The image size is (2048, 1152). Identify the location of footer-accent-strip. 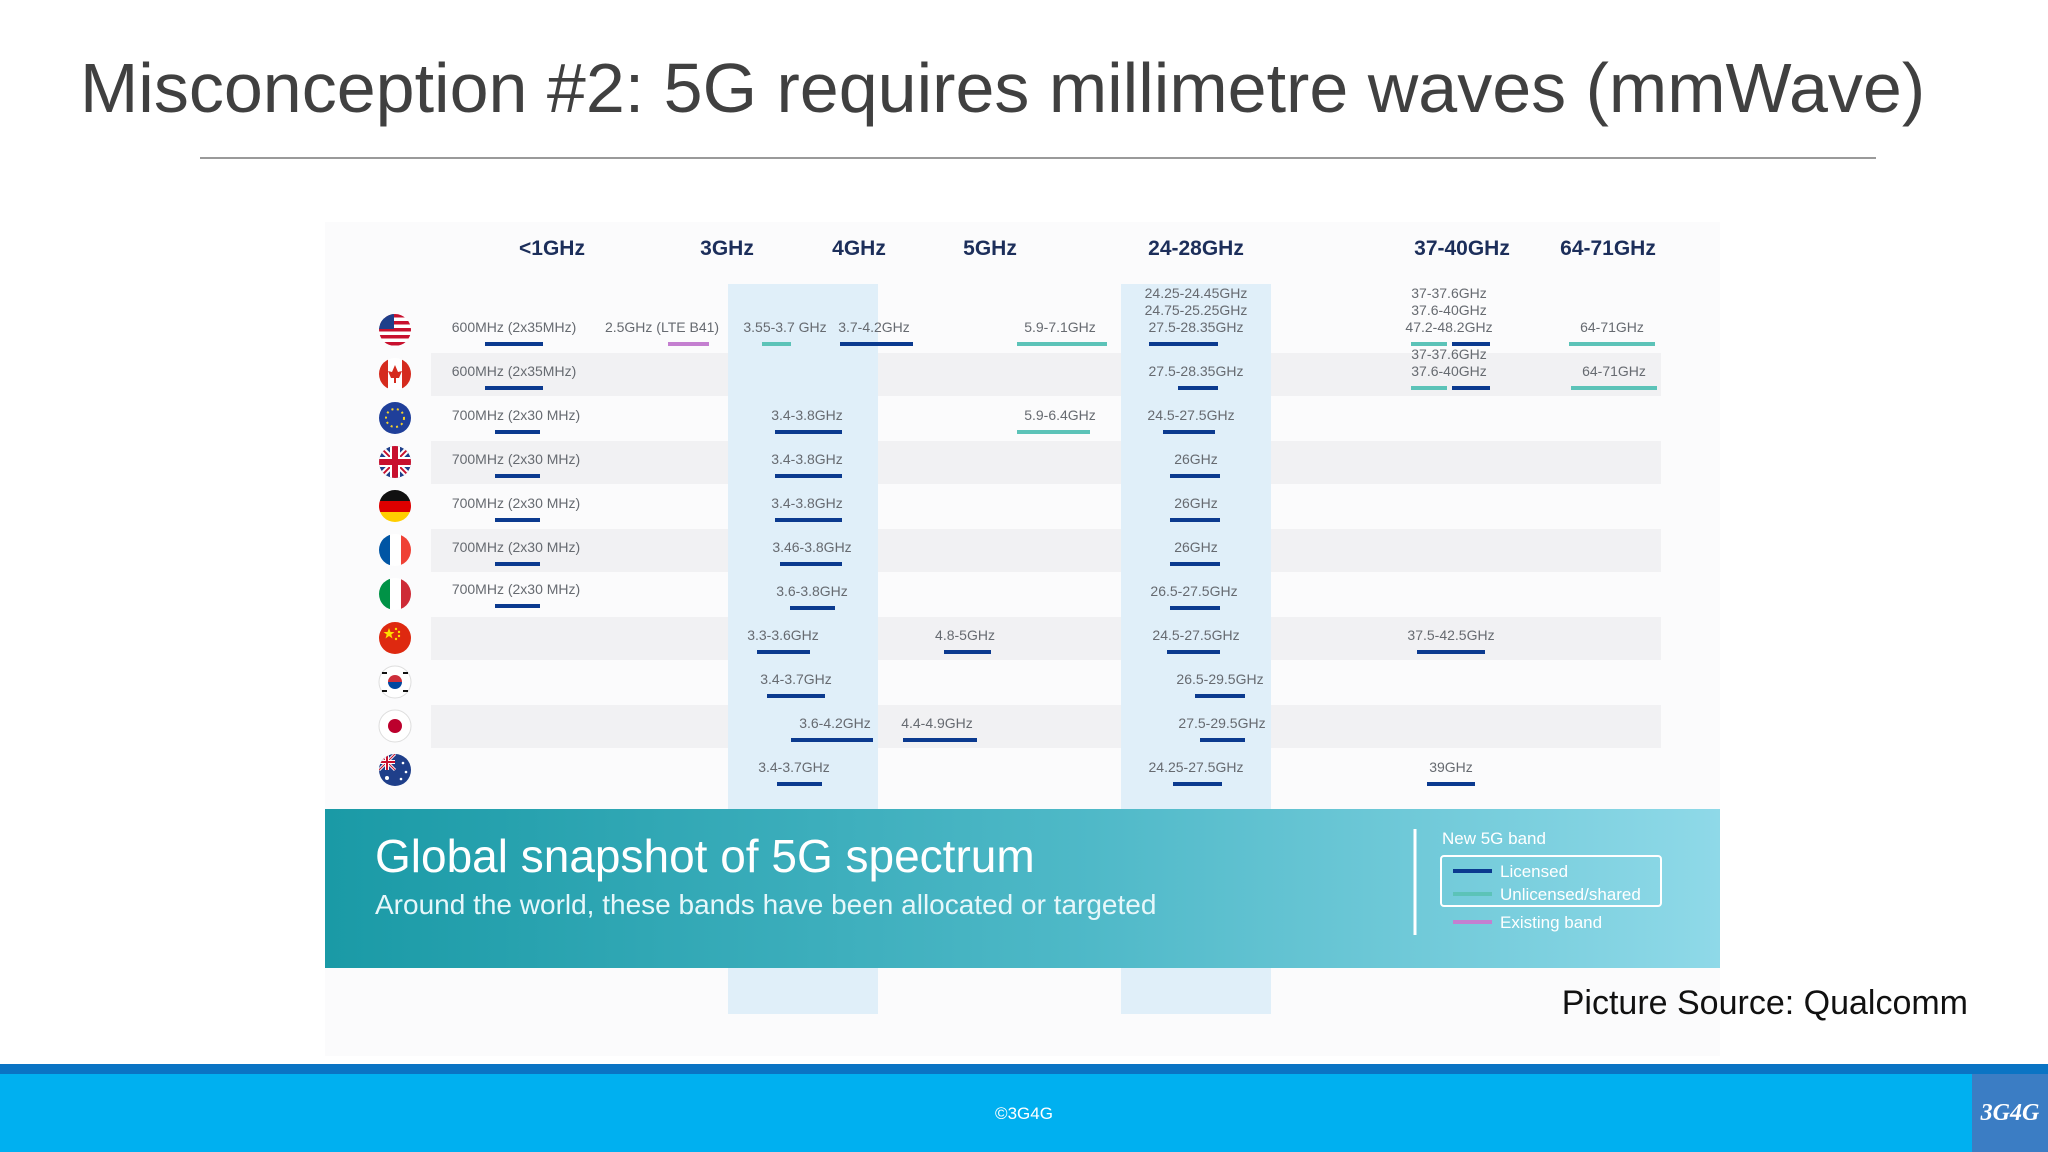
(1024, 1069).